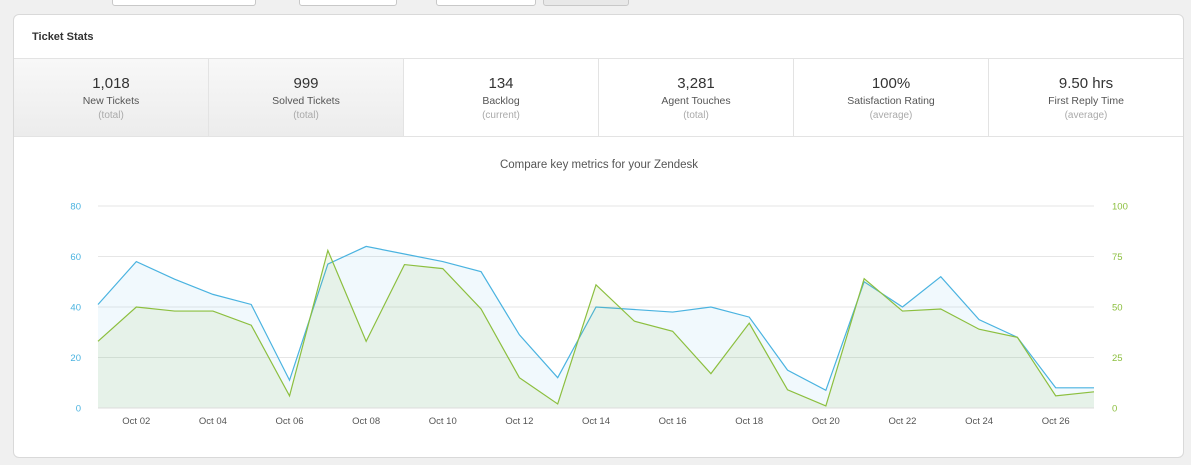 This screenshot has width=1191, height=465. Describe the element at coordinates (213, 421) in the screenshot. I see `x-tick-label: Oct 04` at that location.